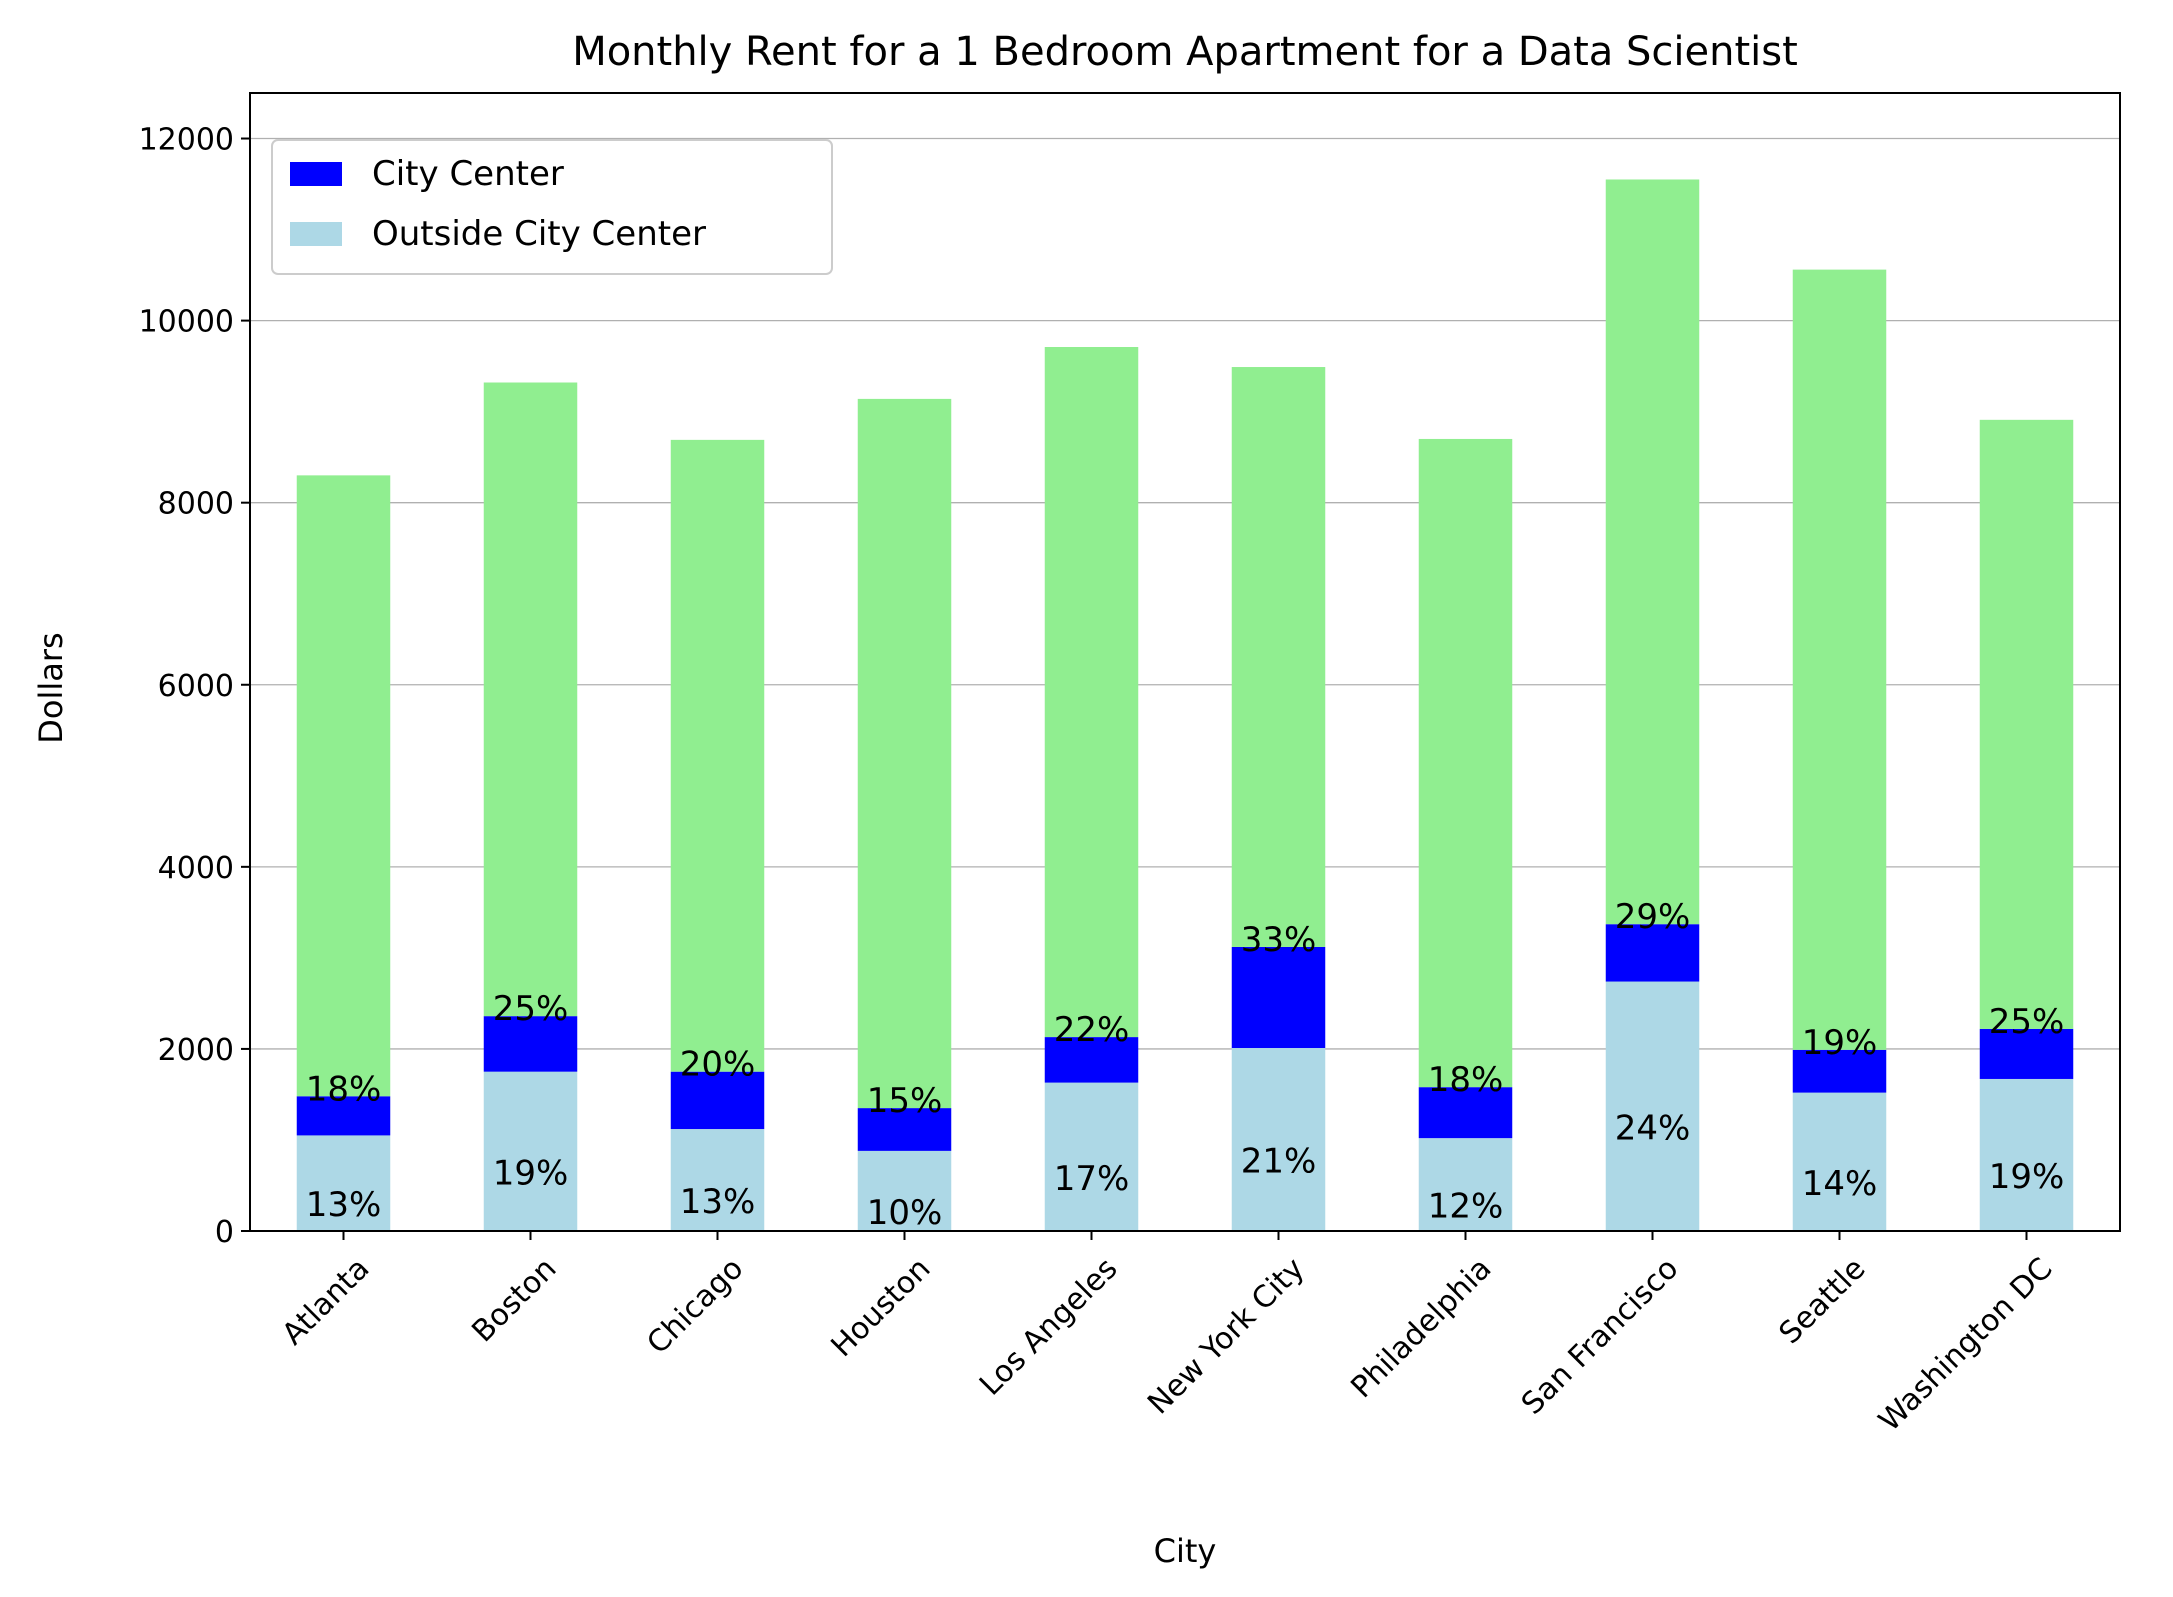  Describe the element at coordinates (186, 322) in the screenshot. I see `y-tick-label: 10000` at that location.